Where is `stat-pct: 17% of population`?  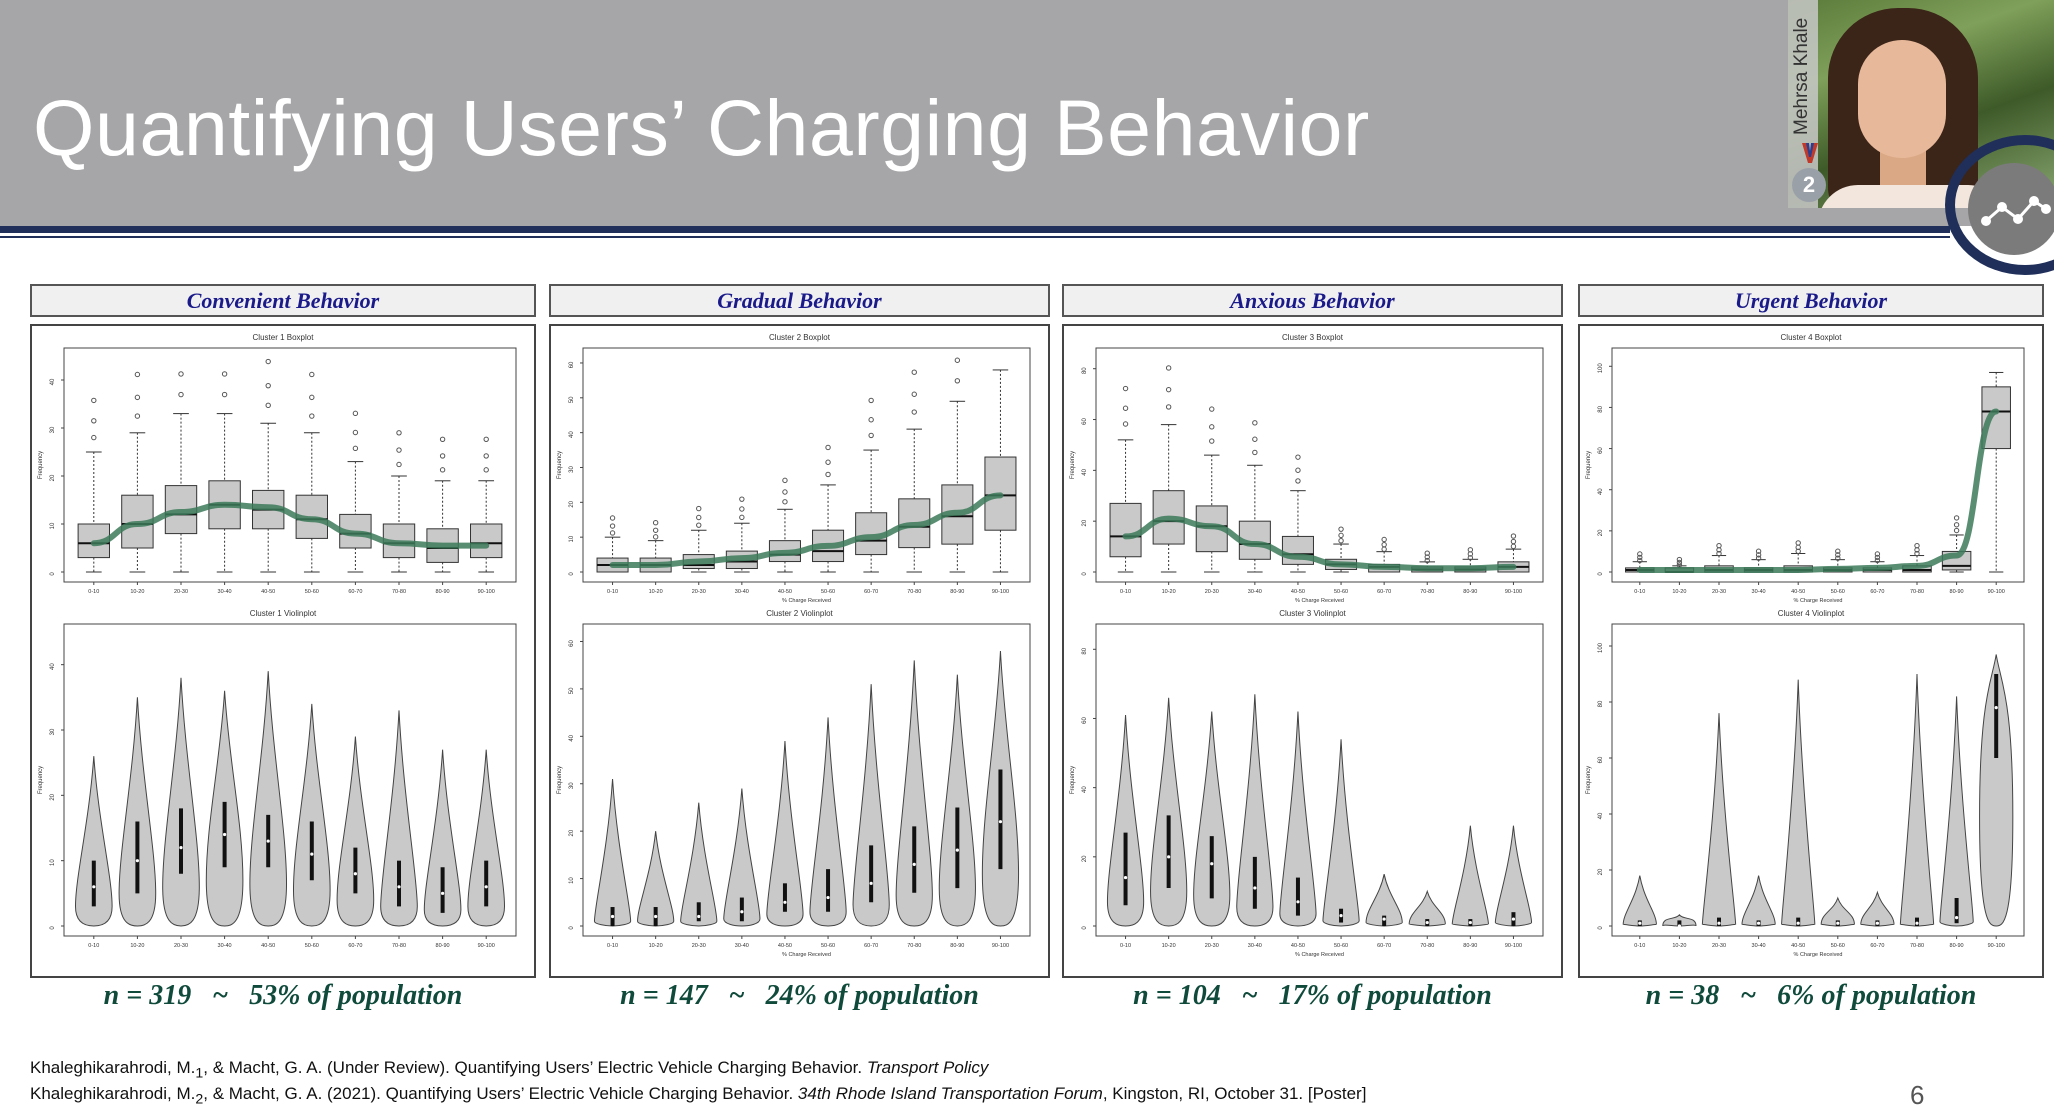 stat-pct: 17% of population is located at coordinates (1385, 995).